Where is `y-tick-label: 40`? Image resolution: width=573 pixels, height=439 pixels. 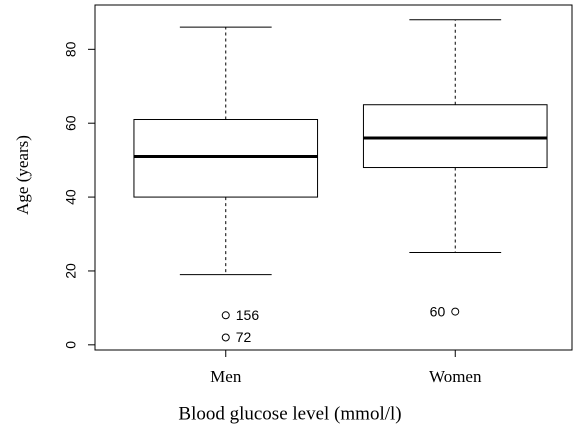 y-tick-label: 40 is located at coordinates (71, 197).